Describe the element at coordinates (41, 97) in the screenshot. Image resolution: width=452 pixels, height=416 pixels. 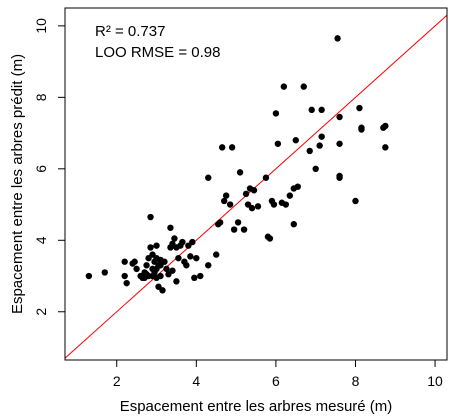
I see `y-tick-label: 8` at that location.